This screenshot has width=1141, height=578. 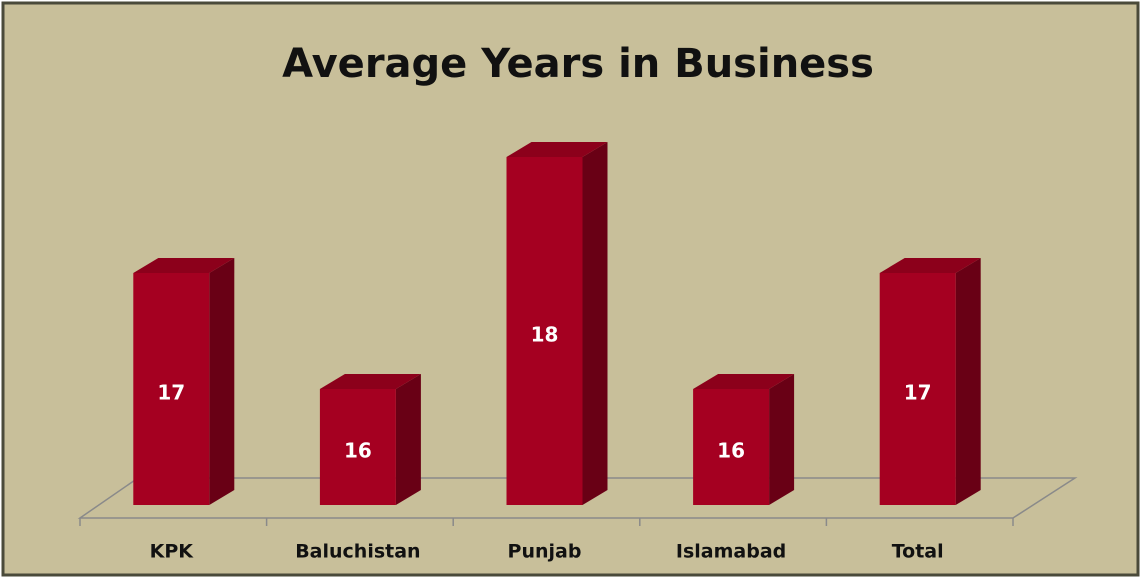 I want to click on x-tick-label: Islamabad, so click(x=731, y=552).